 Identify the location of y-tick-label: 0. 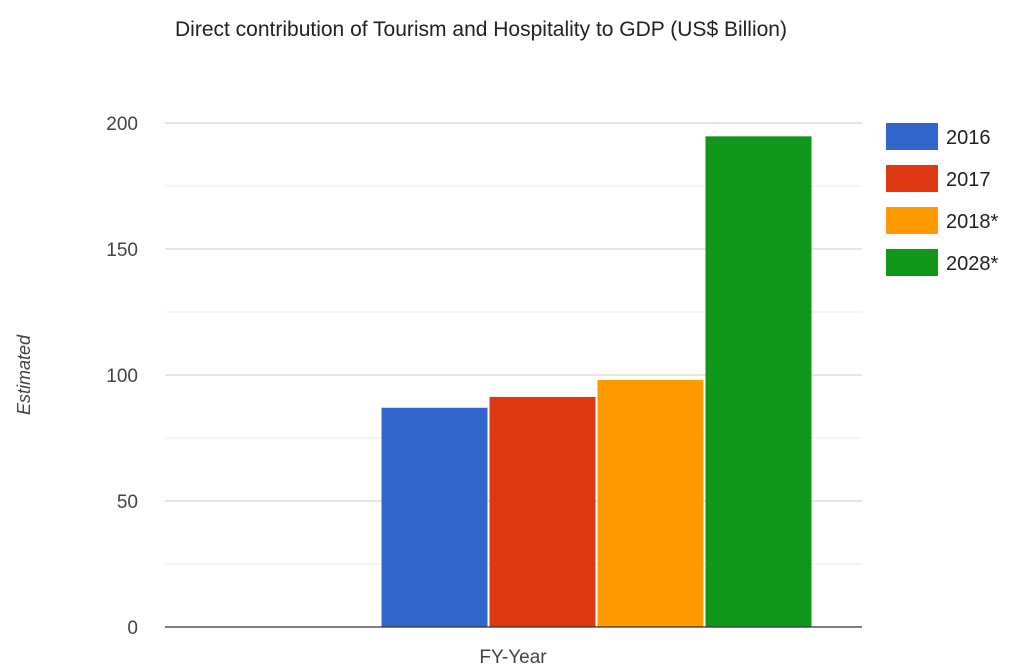
(132, 628).